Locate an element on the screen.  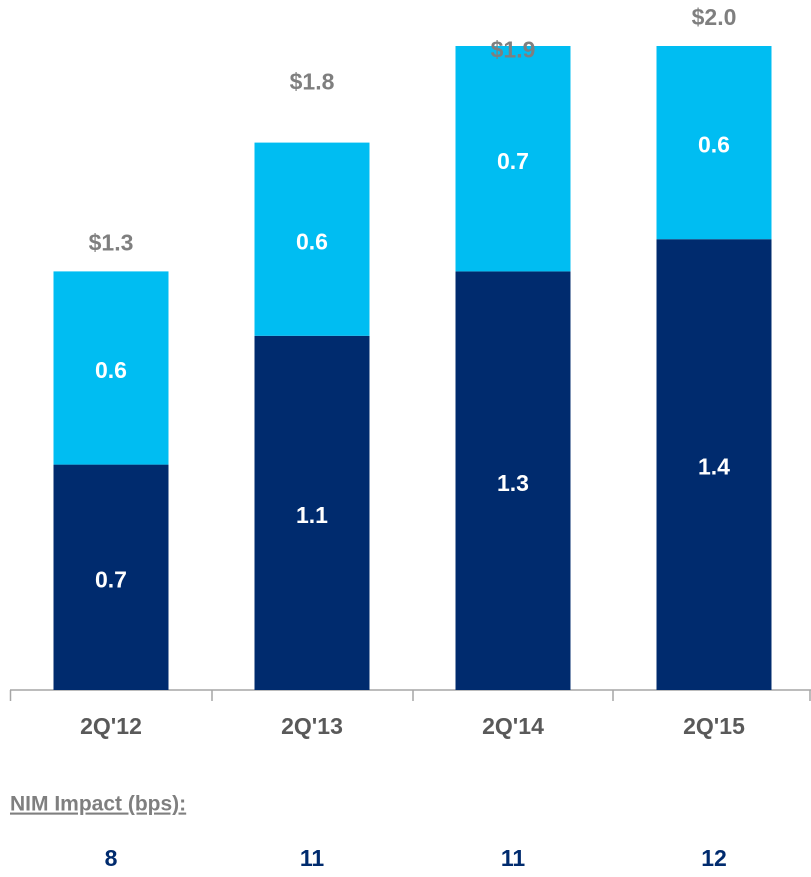
total-label: $2.0 is located at coordinates (714, 17).